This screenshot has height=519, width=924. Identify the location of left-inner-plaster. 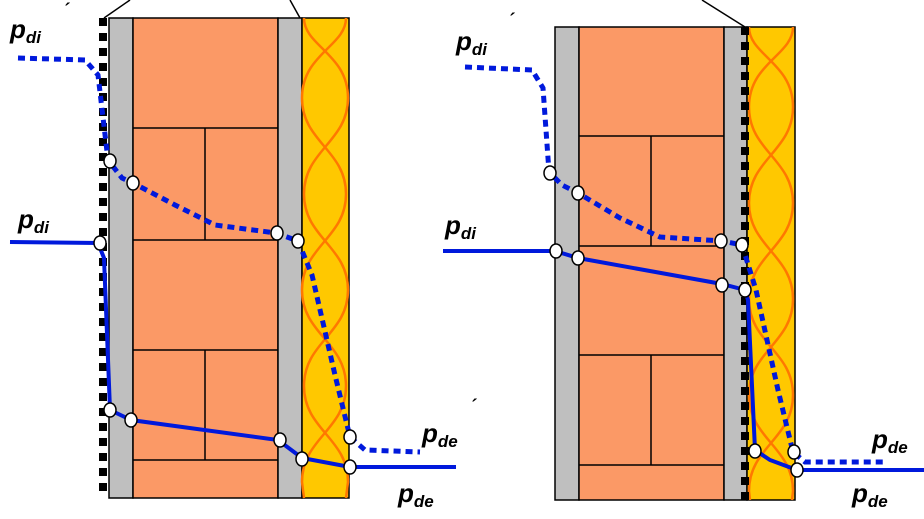
(121, 258).